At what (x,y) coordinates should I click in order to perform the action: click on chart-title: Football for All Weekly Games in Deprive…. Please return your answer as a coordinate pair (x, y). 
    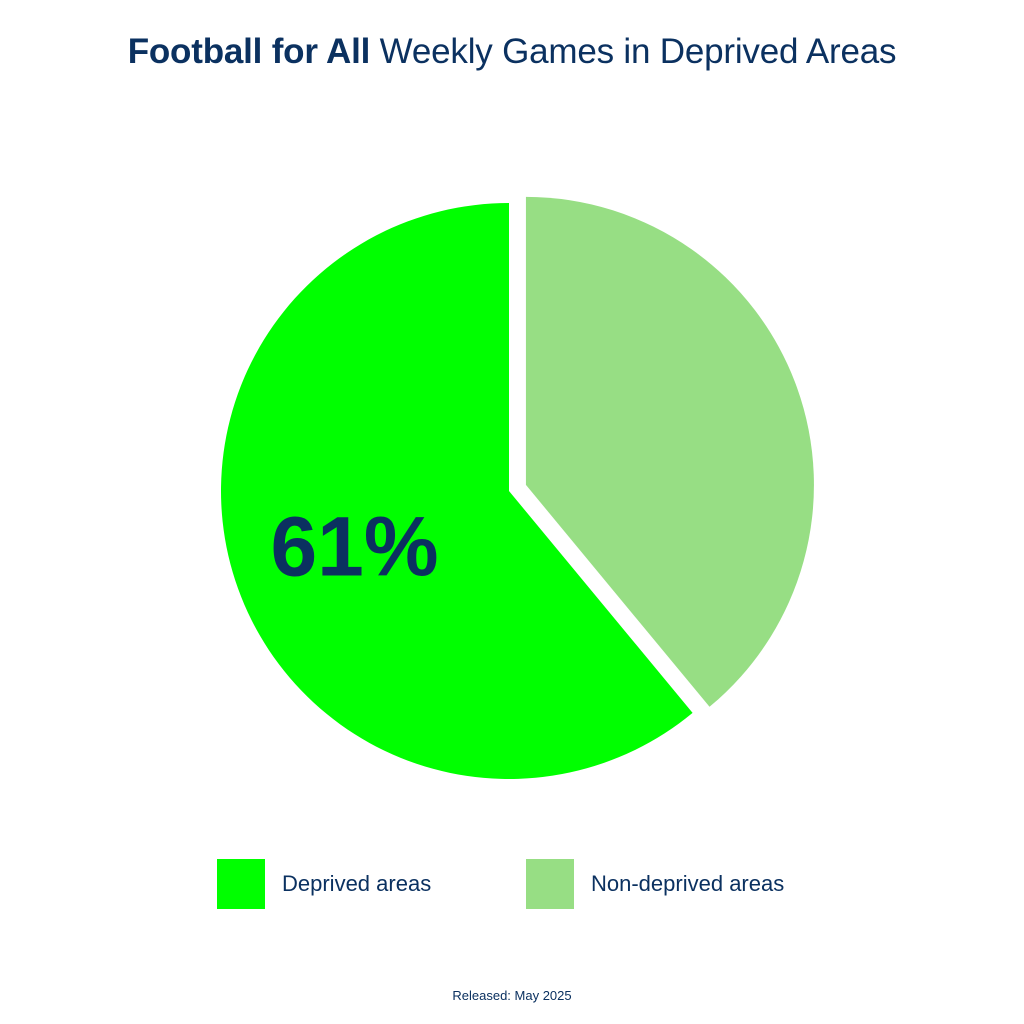
    Looking at the image, I should click on (512, 52).